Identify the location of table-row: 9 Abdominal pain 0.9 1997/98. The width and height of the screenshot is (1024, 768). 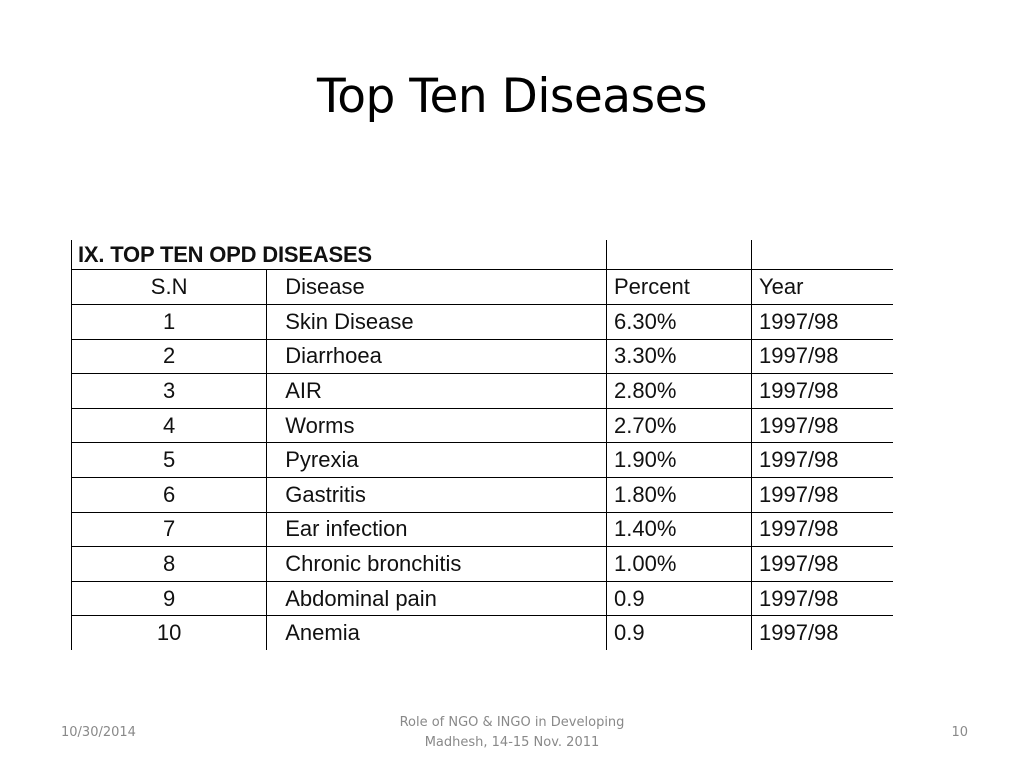
(481, 599).